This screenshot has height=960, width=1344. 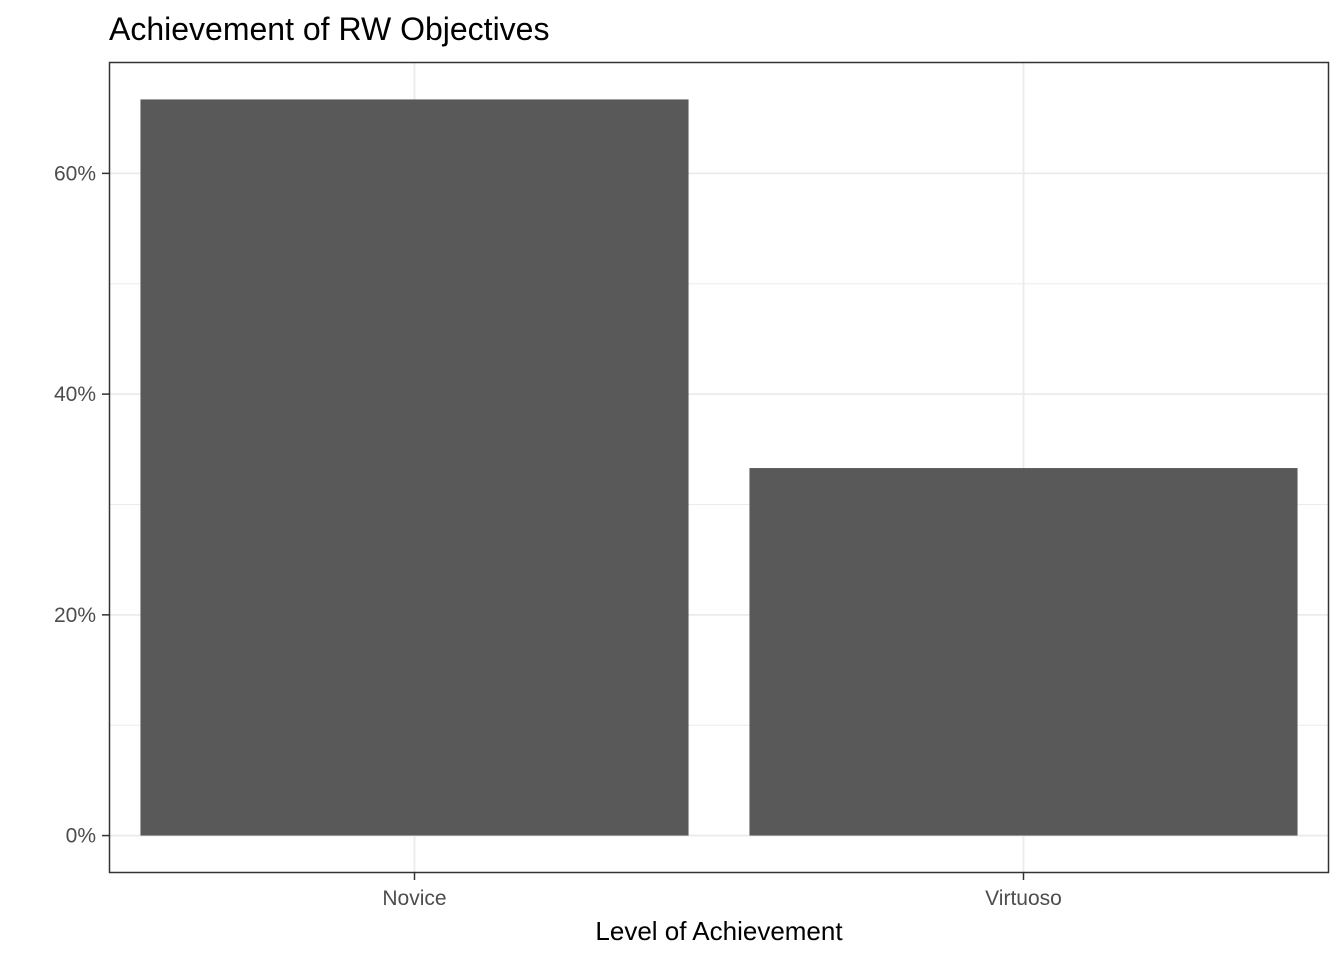 I want to click on chart-title: Achievement of RW Objectives, so click(x=329, y=29).